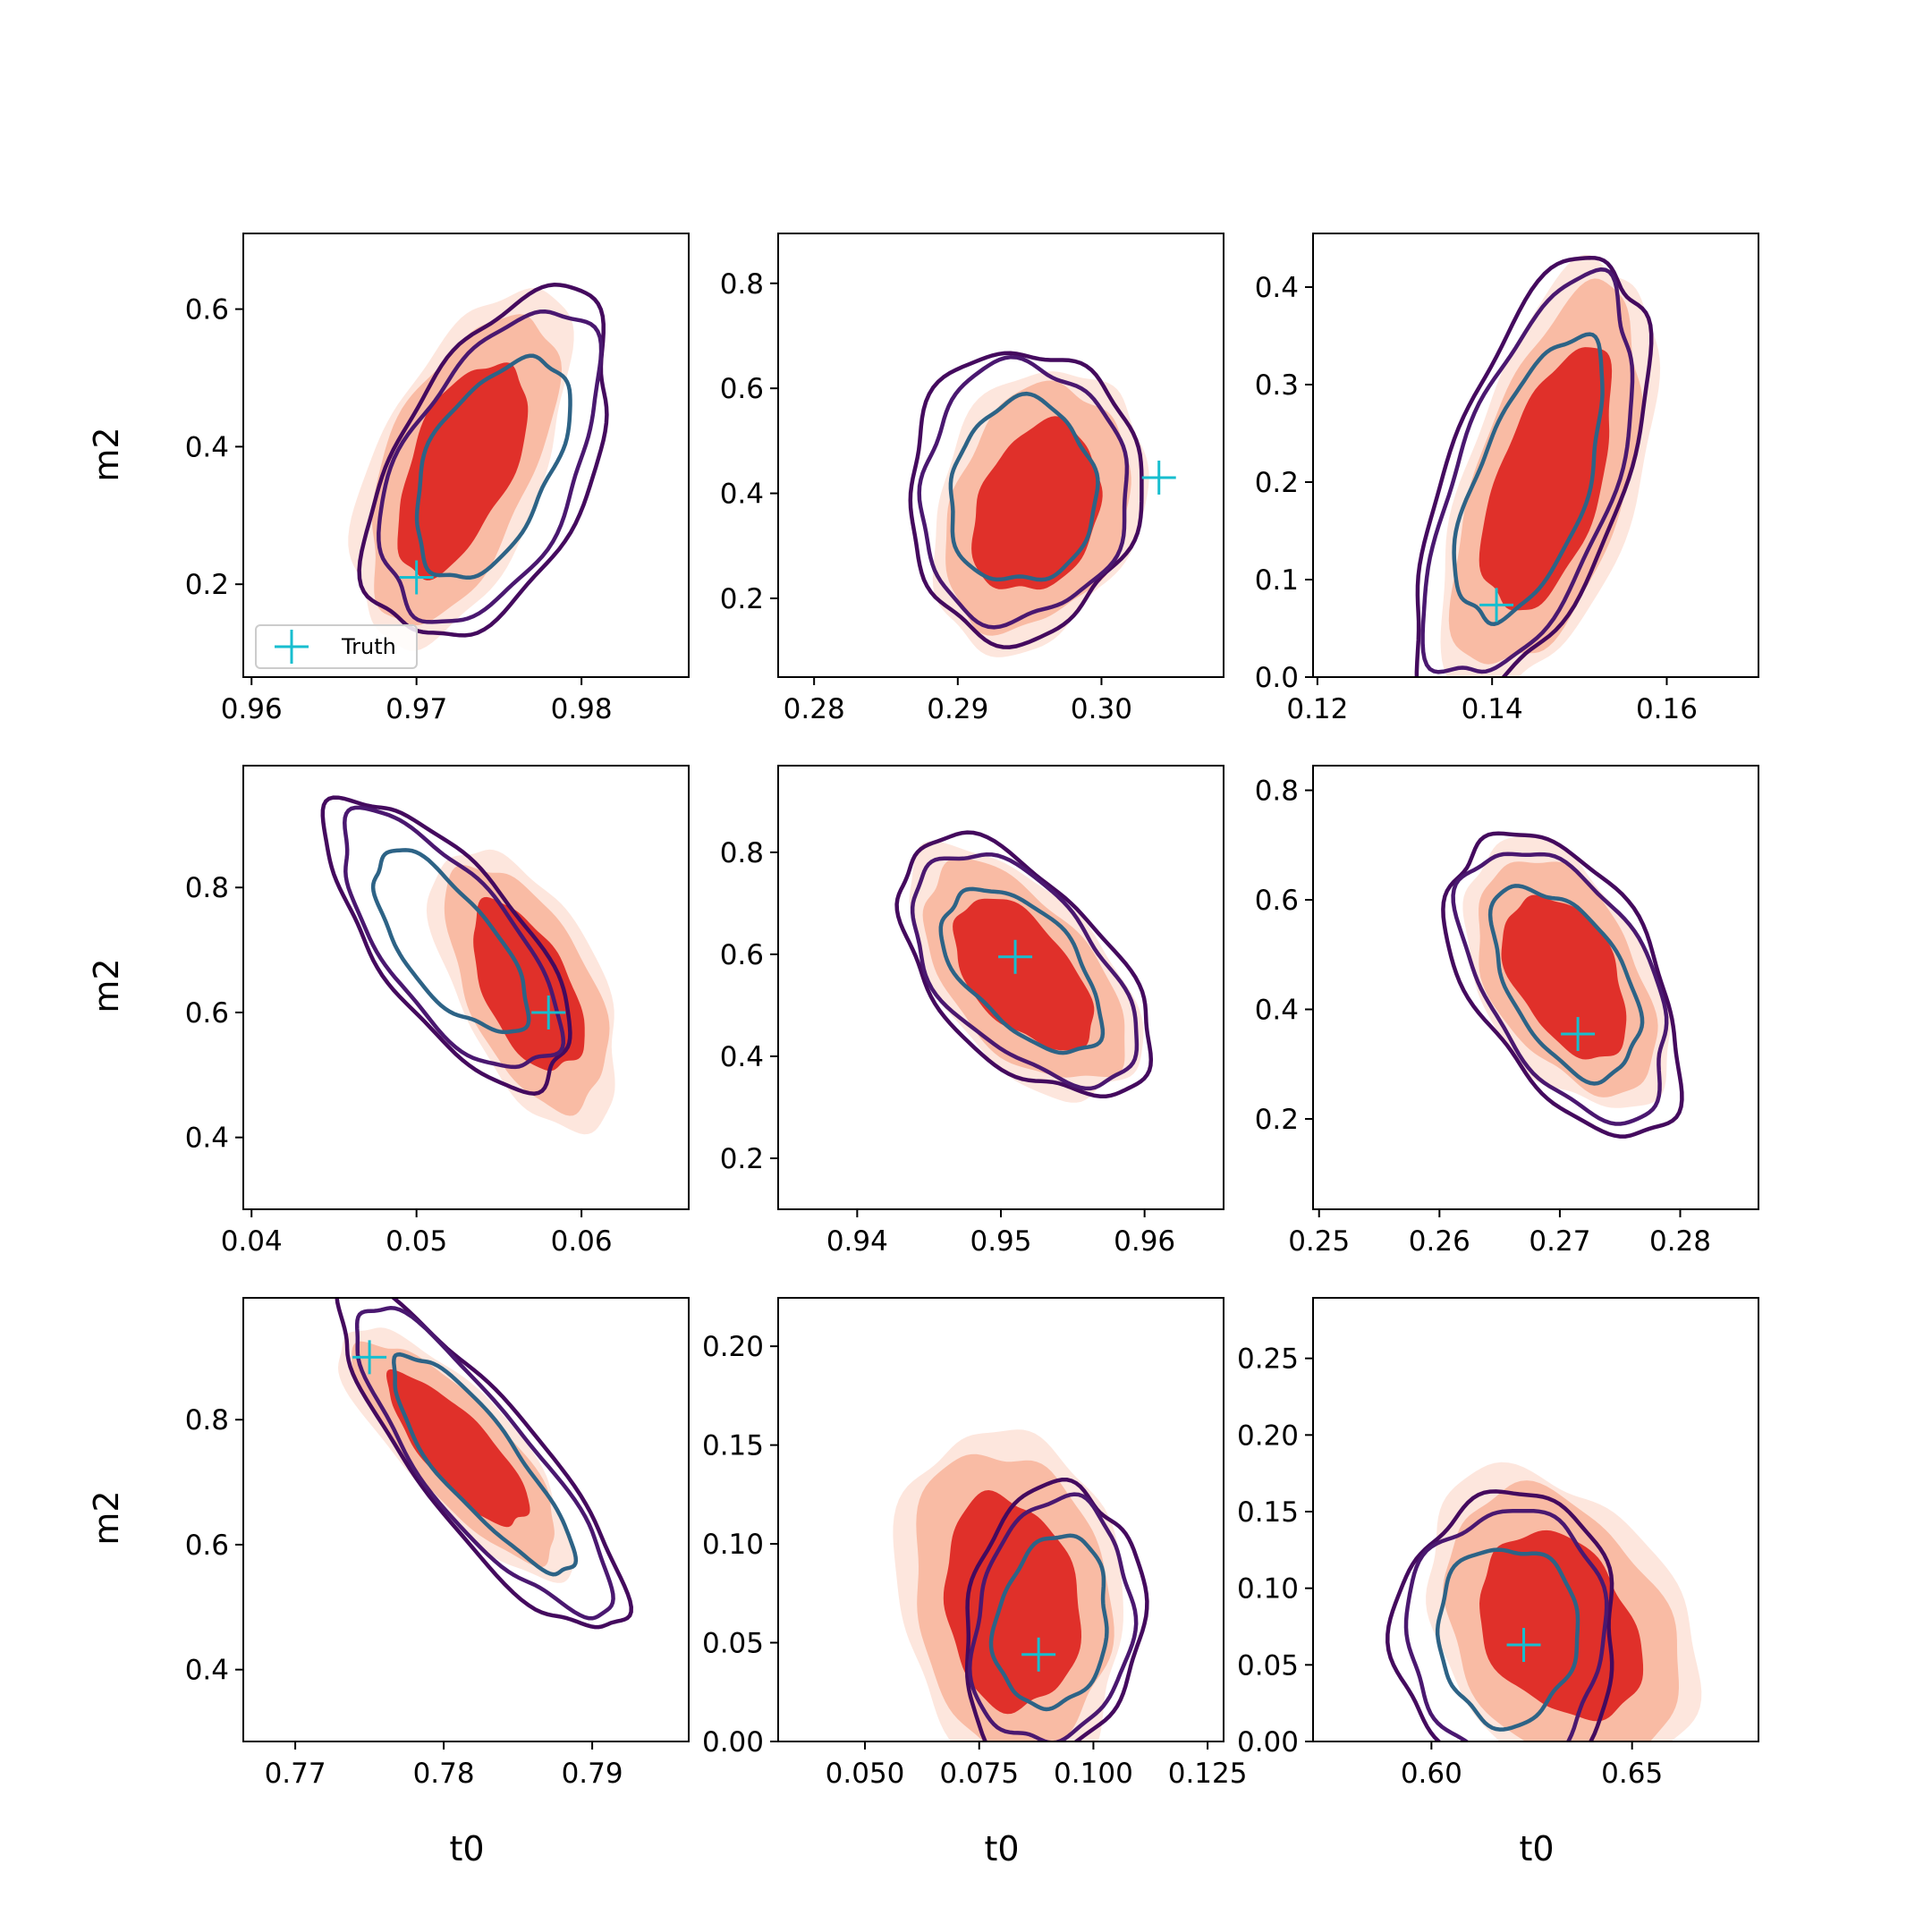 This screenshot has width=1932, height=1932. Describe the element at coordinates (1431, 1774) in the screenshot. I see `x-tick-label: 0.60` at that location.